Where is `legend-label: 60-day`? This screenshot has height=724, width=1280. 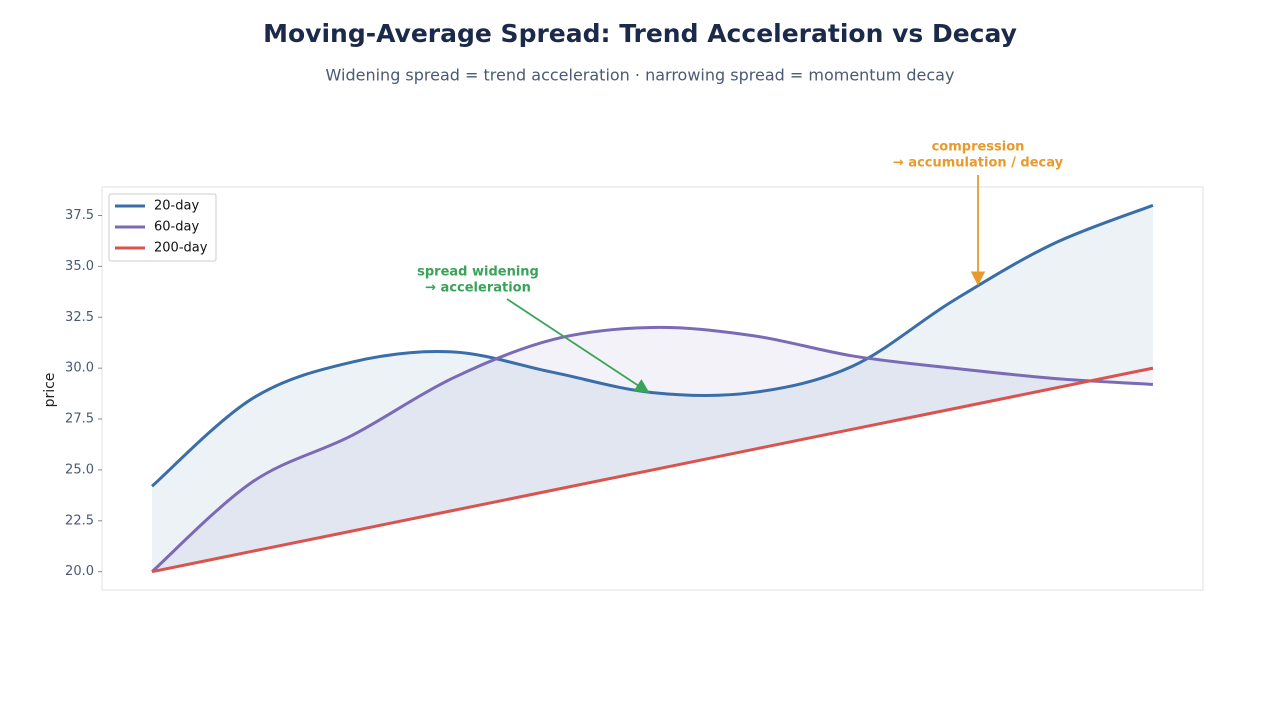 legend-label: 60-day is located at coordinates (176, 227).